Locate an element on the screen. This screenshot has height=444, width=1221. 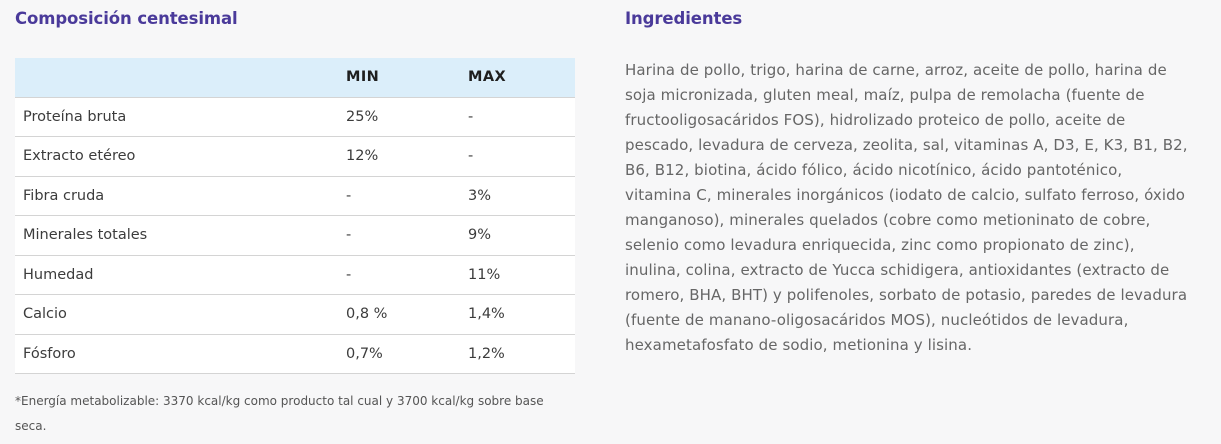
row-name: Fibra cruda is located at coordinates (64, 195).